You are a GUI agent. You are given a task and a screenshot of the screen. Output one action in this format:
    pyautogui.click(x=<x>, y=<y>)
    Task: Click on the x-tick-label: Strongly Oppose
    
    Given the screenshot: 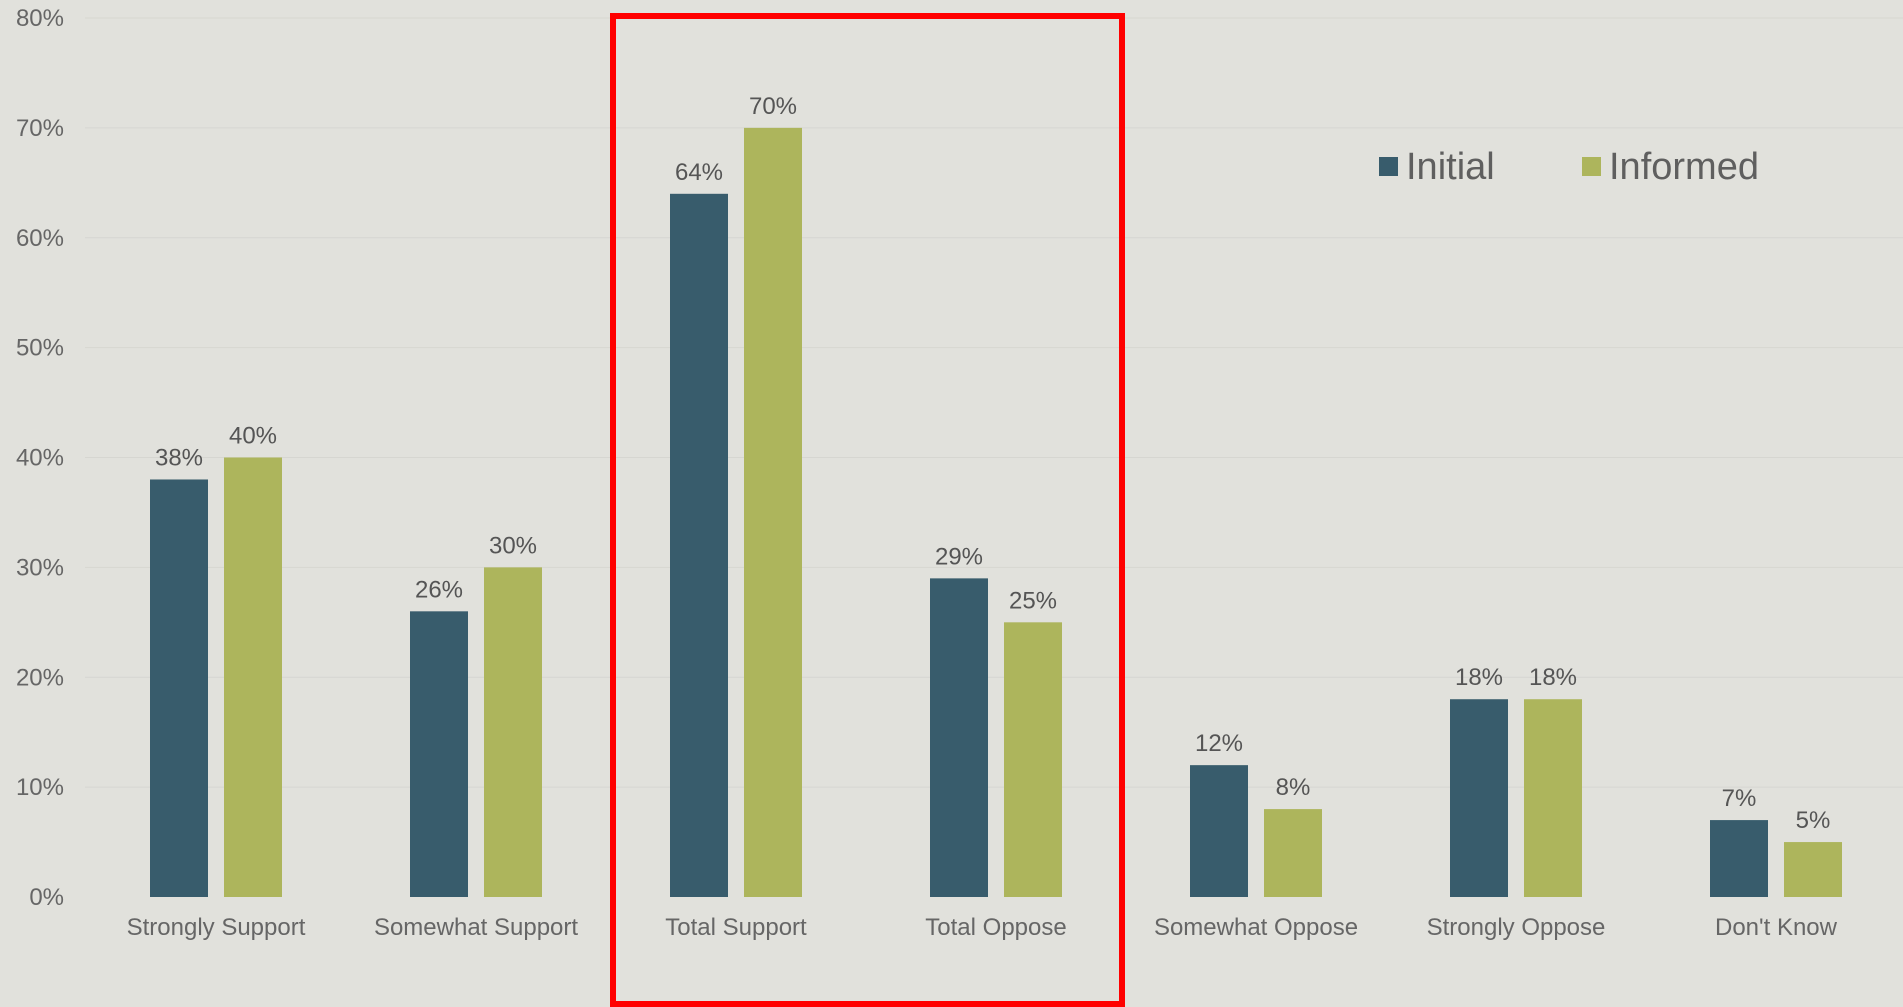 What is the action you would take?
    pyautogui.click(x=1516, y=927)
    